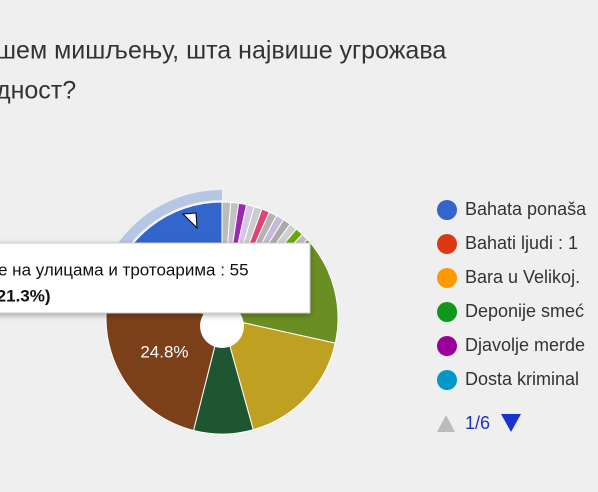  I want to click on prev-page, so click(446, 423).